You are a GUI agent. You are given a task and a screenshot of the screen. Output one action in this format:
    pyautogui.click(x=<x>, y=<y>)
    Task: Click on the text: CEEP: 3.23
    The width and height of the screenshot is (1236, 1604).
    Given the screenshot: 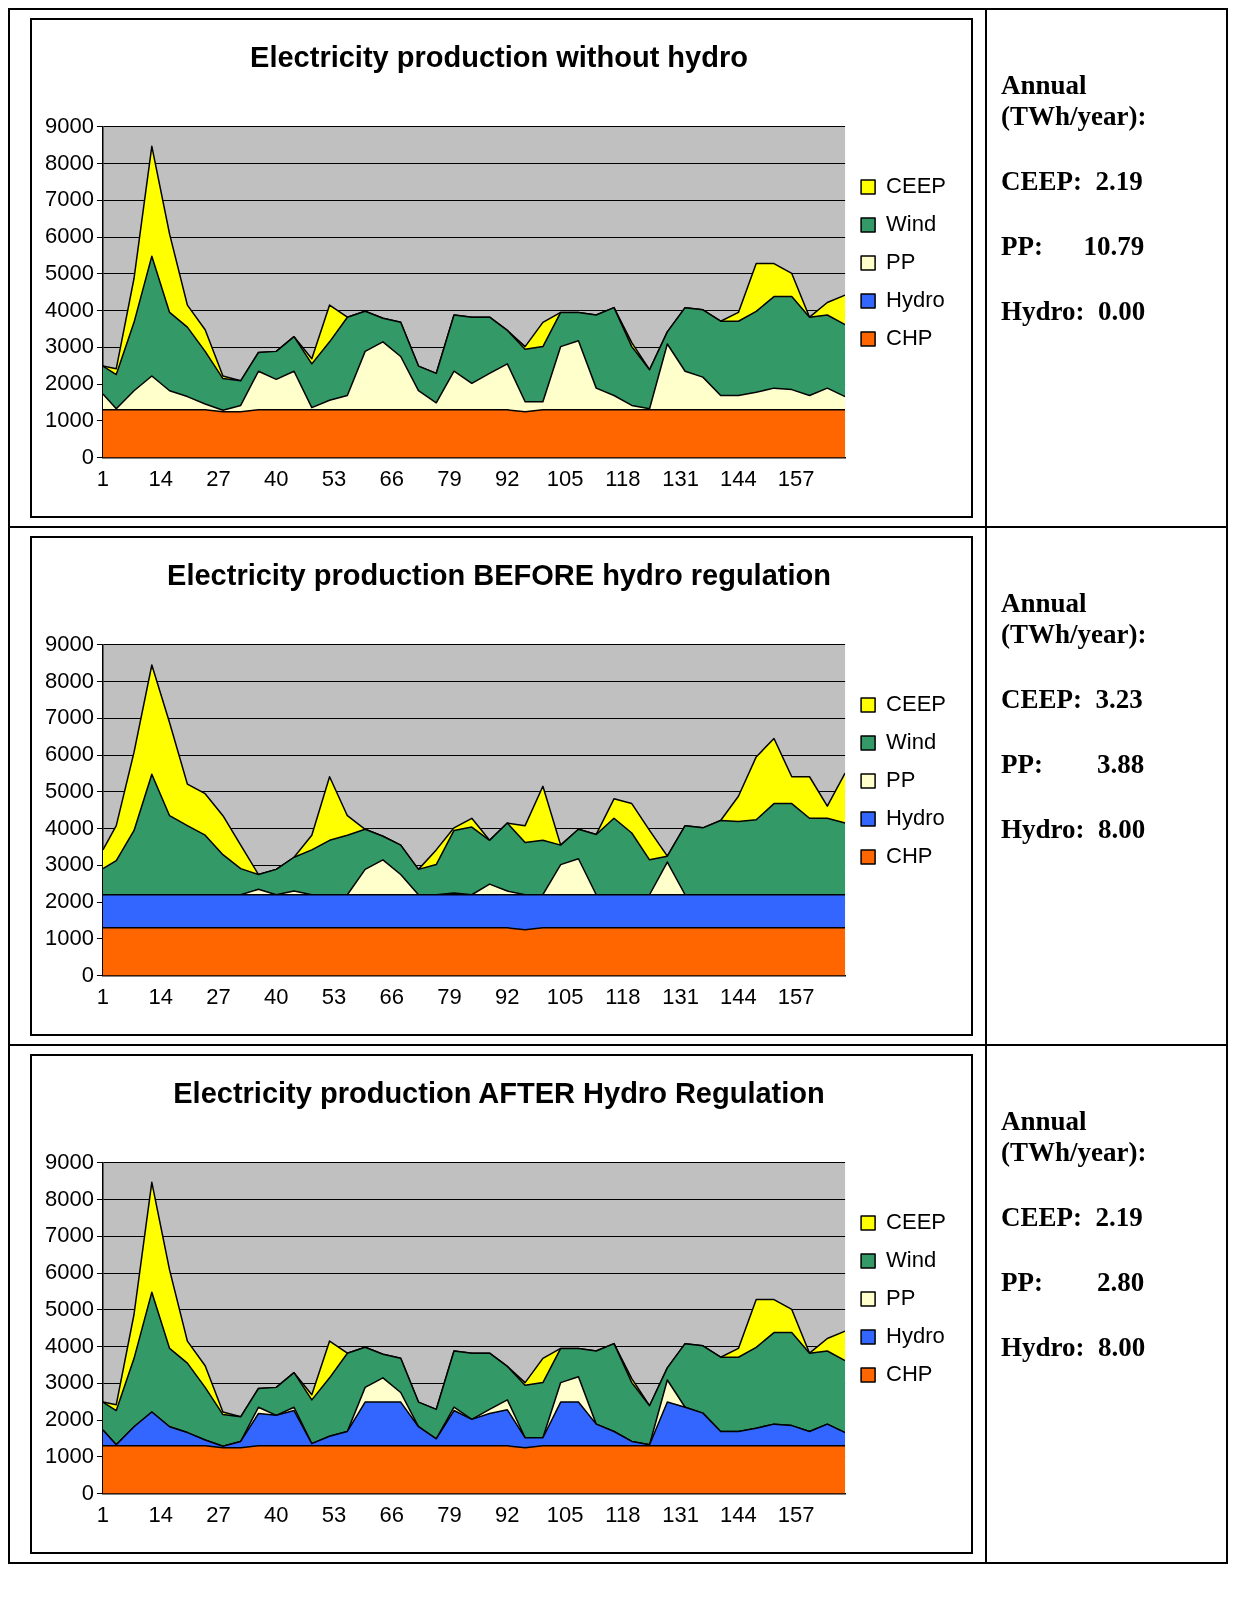 What is the action you would take?
    pyautogui.click(x=1072, y=699)
    